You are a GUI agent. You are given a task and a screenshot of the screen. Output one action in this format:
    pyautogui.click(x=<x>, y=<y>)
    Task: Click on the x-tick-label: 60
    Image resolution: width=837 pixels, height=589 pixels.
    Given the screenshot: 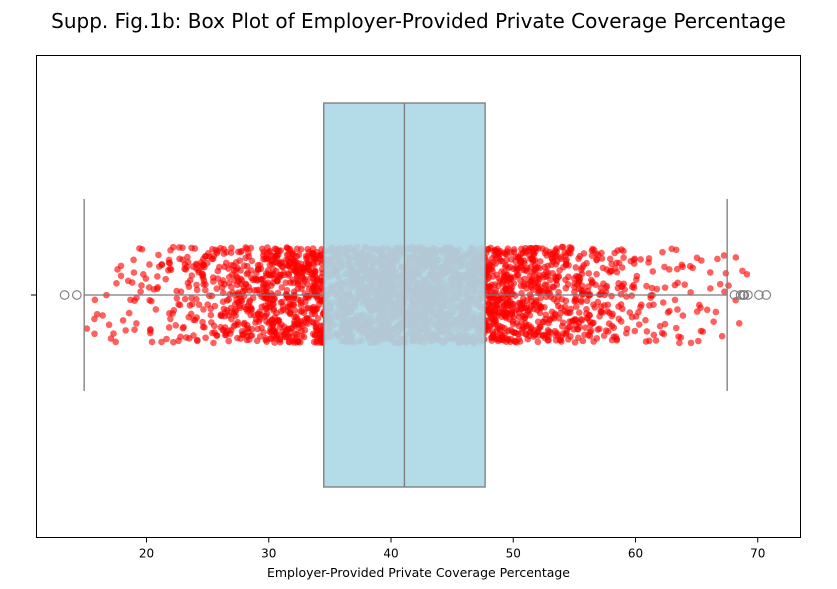 What is the action you would take?
    pyautogui.click(x=635, y=554)
    